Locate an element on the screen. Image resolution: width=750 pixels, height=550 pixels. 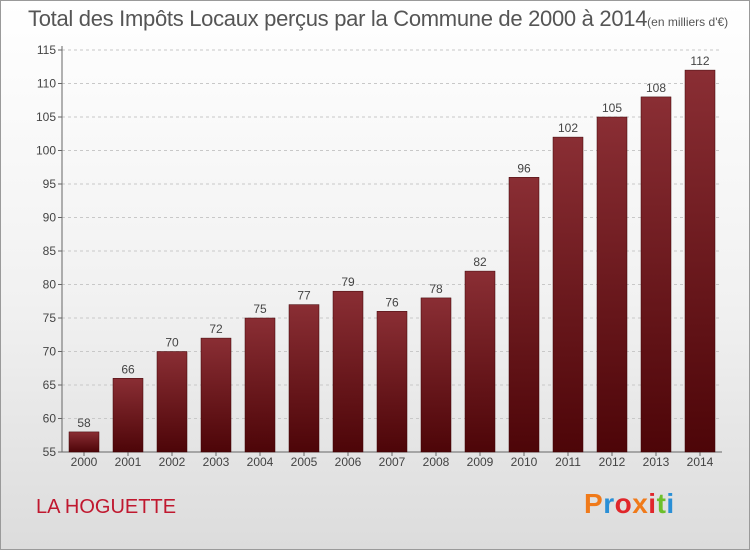
y-tick-label: 90 is located at coordinates (50, 218).